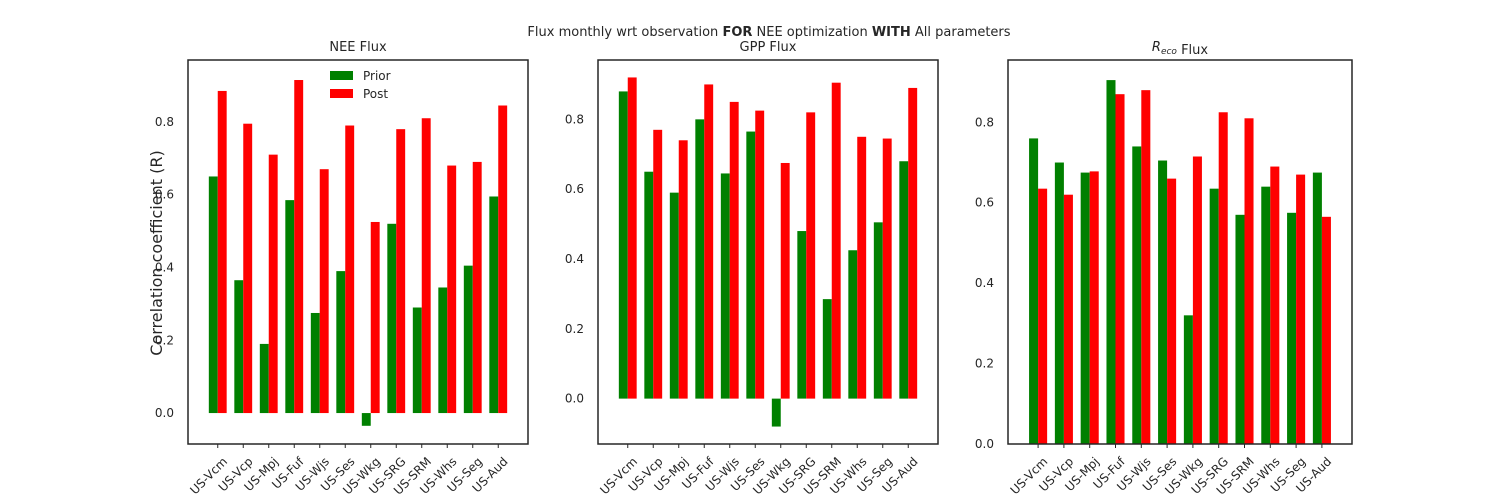 This screenshot has height=500, width=1500. I want to click on subplot-title-part: R, so click(1156, 47).